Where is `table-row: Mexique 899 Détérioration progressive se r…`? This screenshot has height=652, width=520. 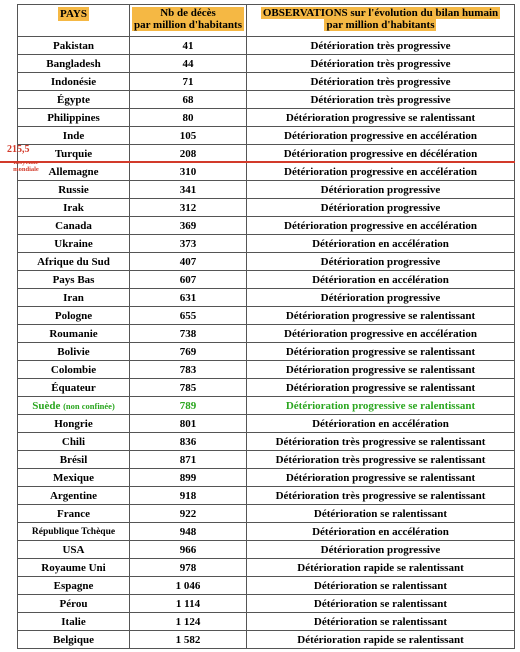
table-row: Mexique 899 Détérioration progressive se r… is located at coordinates (266, 477).